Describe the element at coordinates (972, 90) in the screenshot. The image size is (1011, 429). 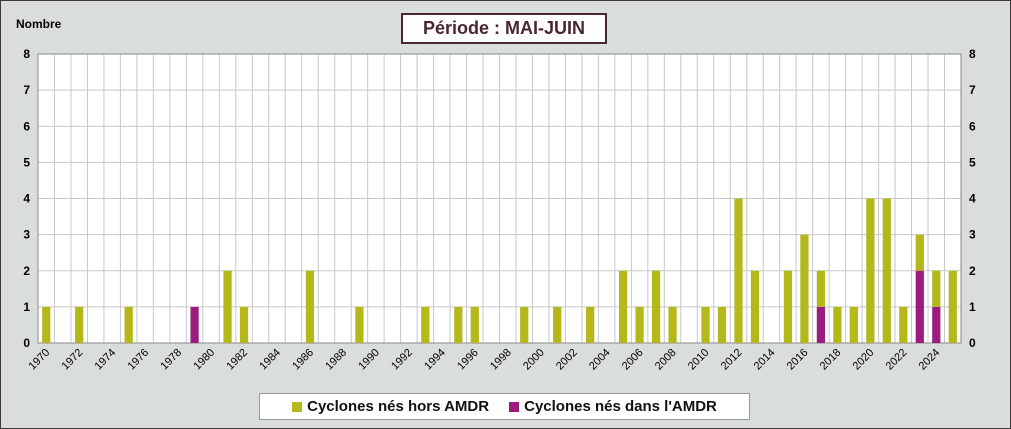
I see `y-tick-label-right: 7` at that location.